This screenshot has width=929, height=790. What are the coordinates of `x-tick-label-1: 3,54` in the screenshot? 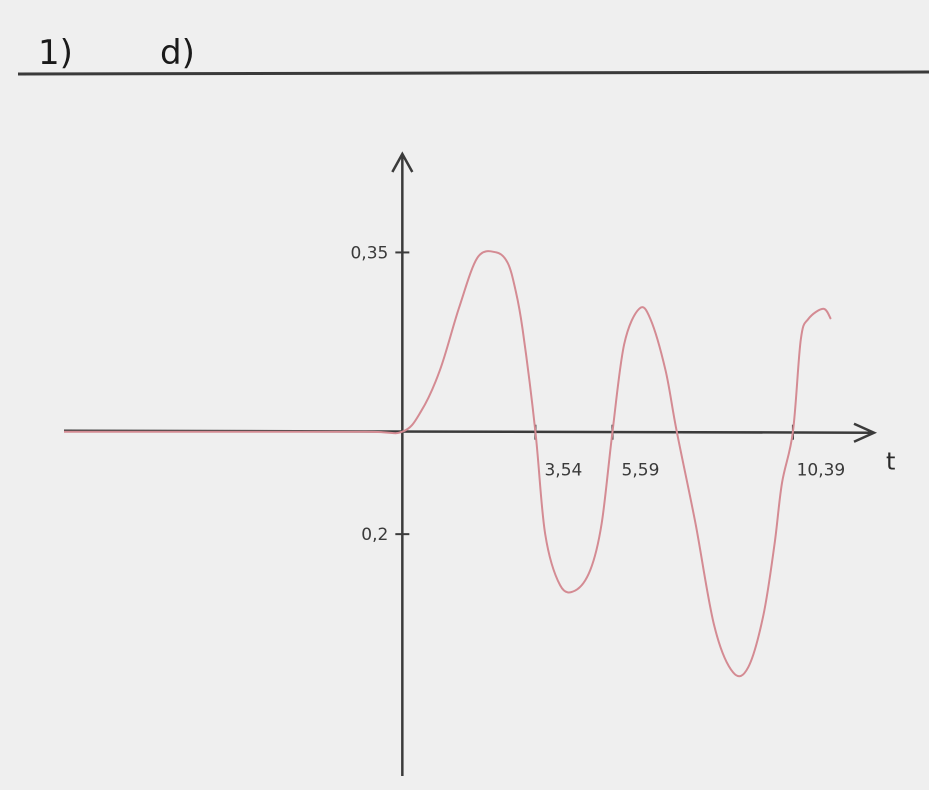 It's located at (563, 471).